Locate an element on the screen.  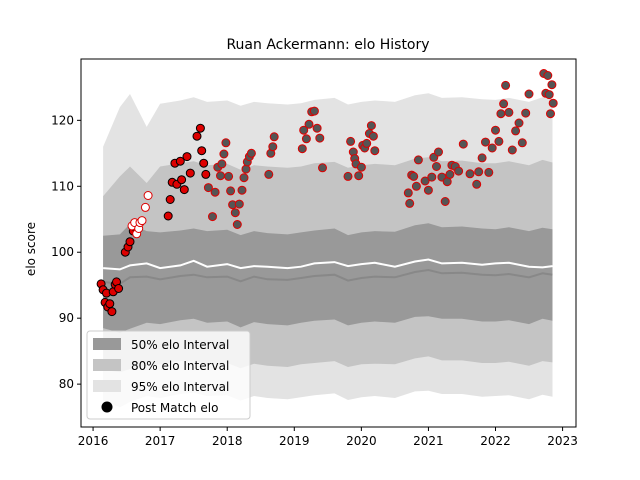
x-tick-label: 2018 is located at coordinates (227, 441).